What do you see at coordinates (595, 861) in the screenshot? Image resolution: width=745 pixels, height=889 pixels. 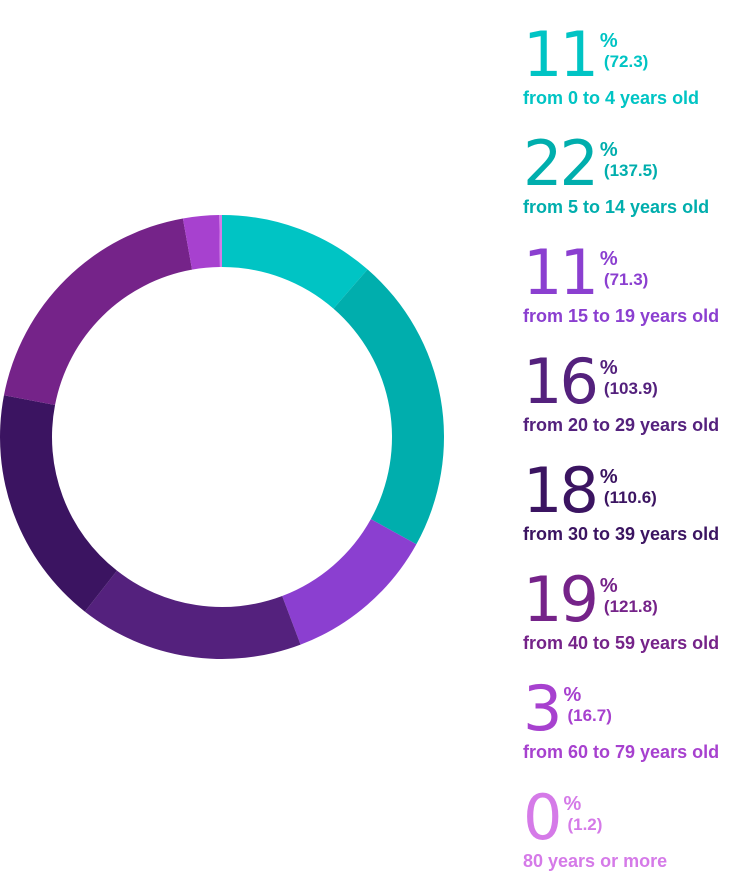 I see `age-group-label: 80 years or more` at bounding box center [595, 861].